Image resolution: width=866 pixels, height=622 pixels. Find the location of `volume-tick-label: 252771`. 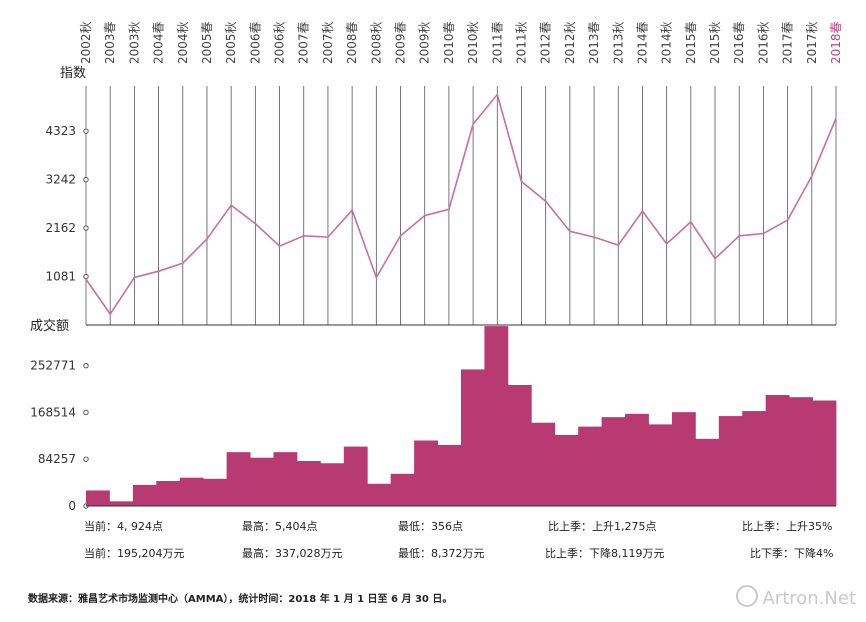

volume-tick-label: 252771 is located at coordinates (53, 366).